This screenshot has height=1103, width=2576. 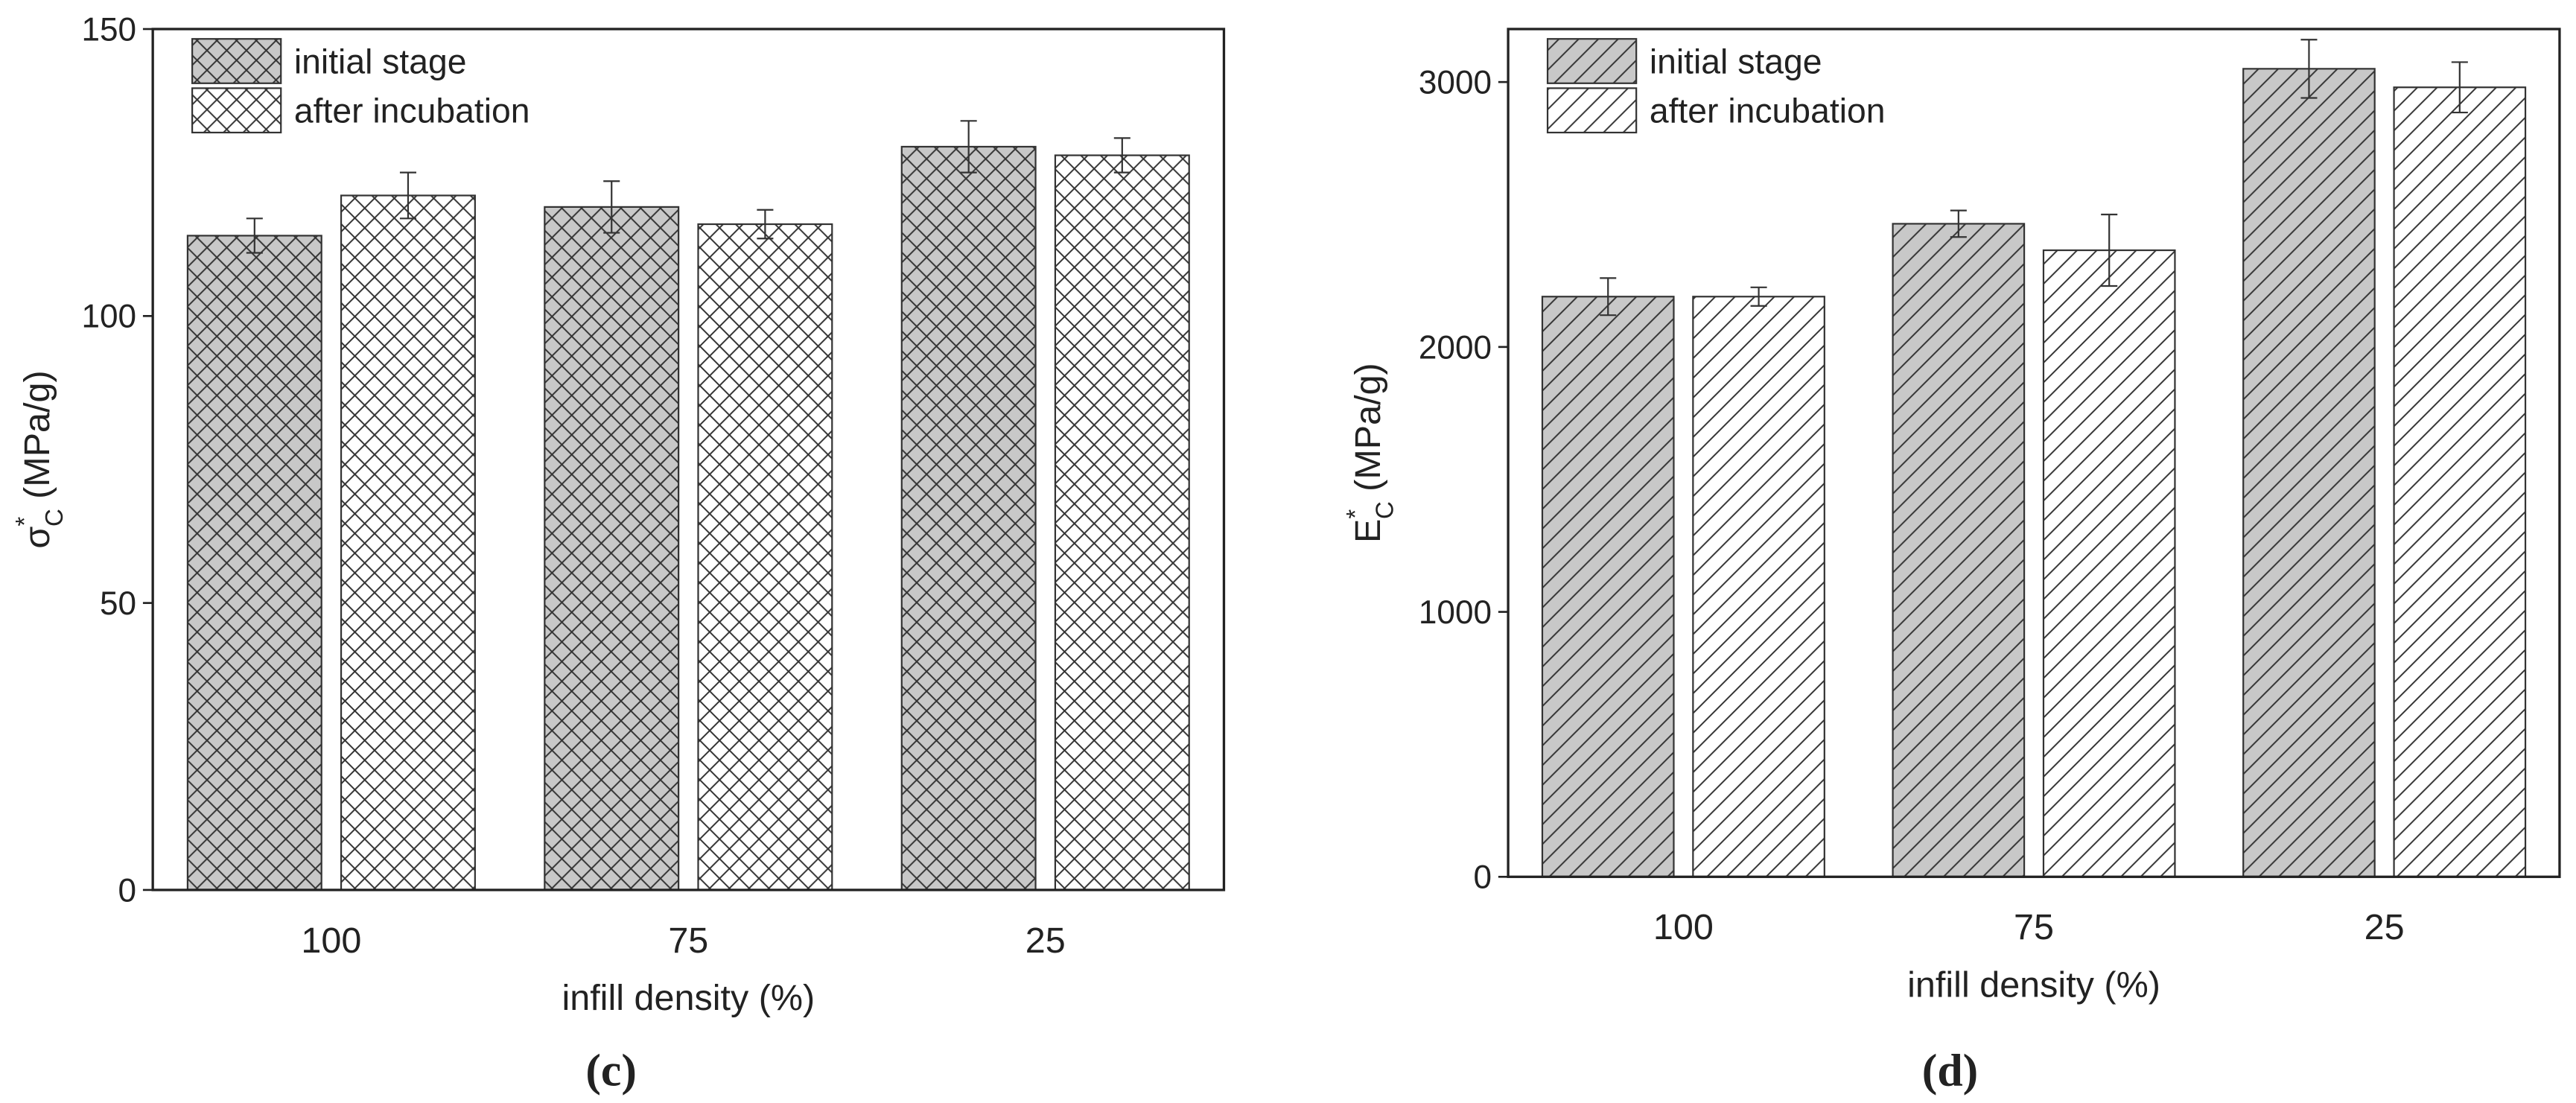 What do you see at coordinates (37, 538) in the screenshot?
I see `y-label-symbol: σ` at bounding box center [37, 538].